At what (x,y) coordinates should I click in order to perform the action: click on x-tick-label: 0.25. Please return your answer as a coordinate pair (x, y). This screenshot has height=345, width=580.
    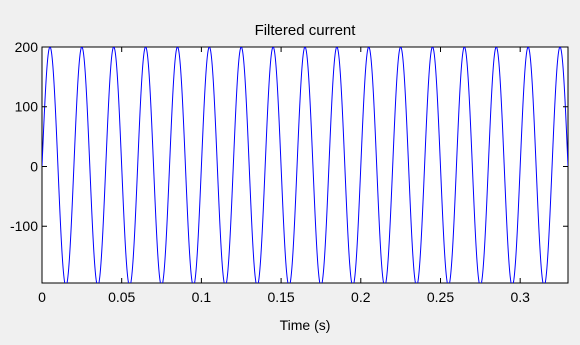
    Looking at the image, I should click on (440, 297).